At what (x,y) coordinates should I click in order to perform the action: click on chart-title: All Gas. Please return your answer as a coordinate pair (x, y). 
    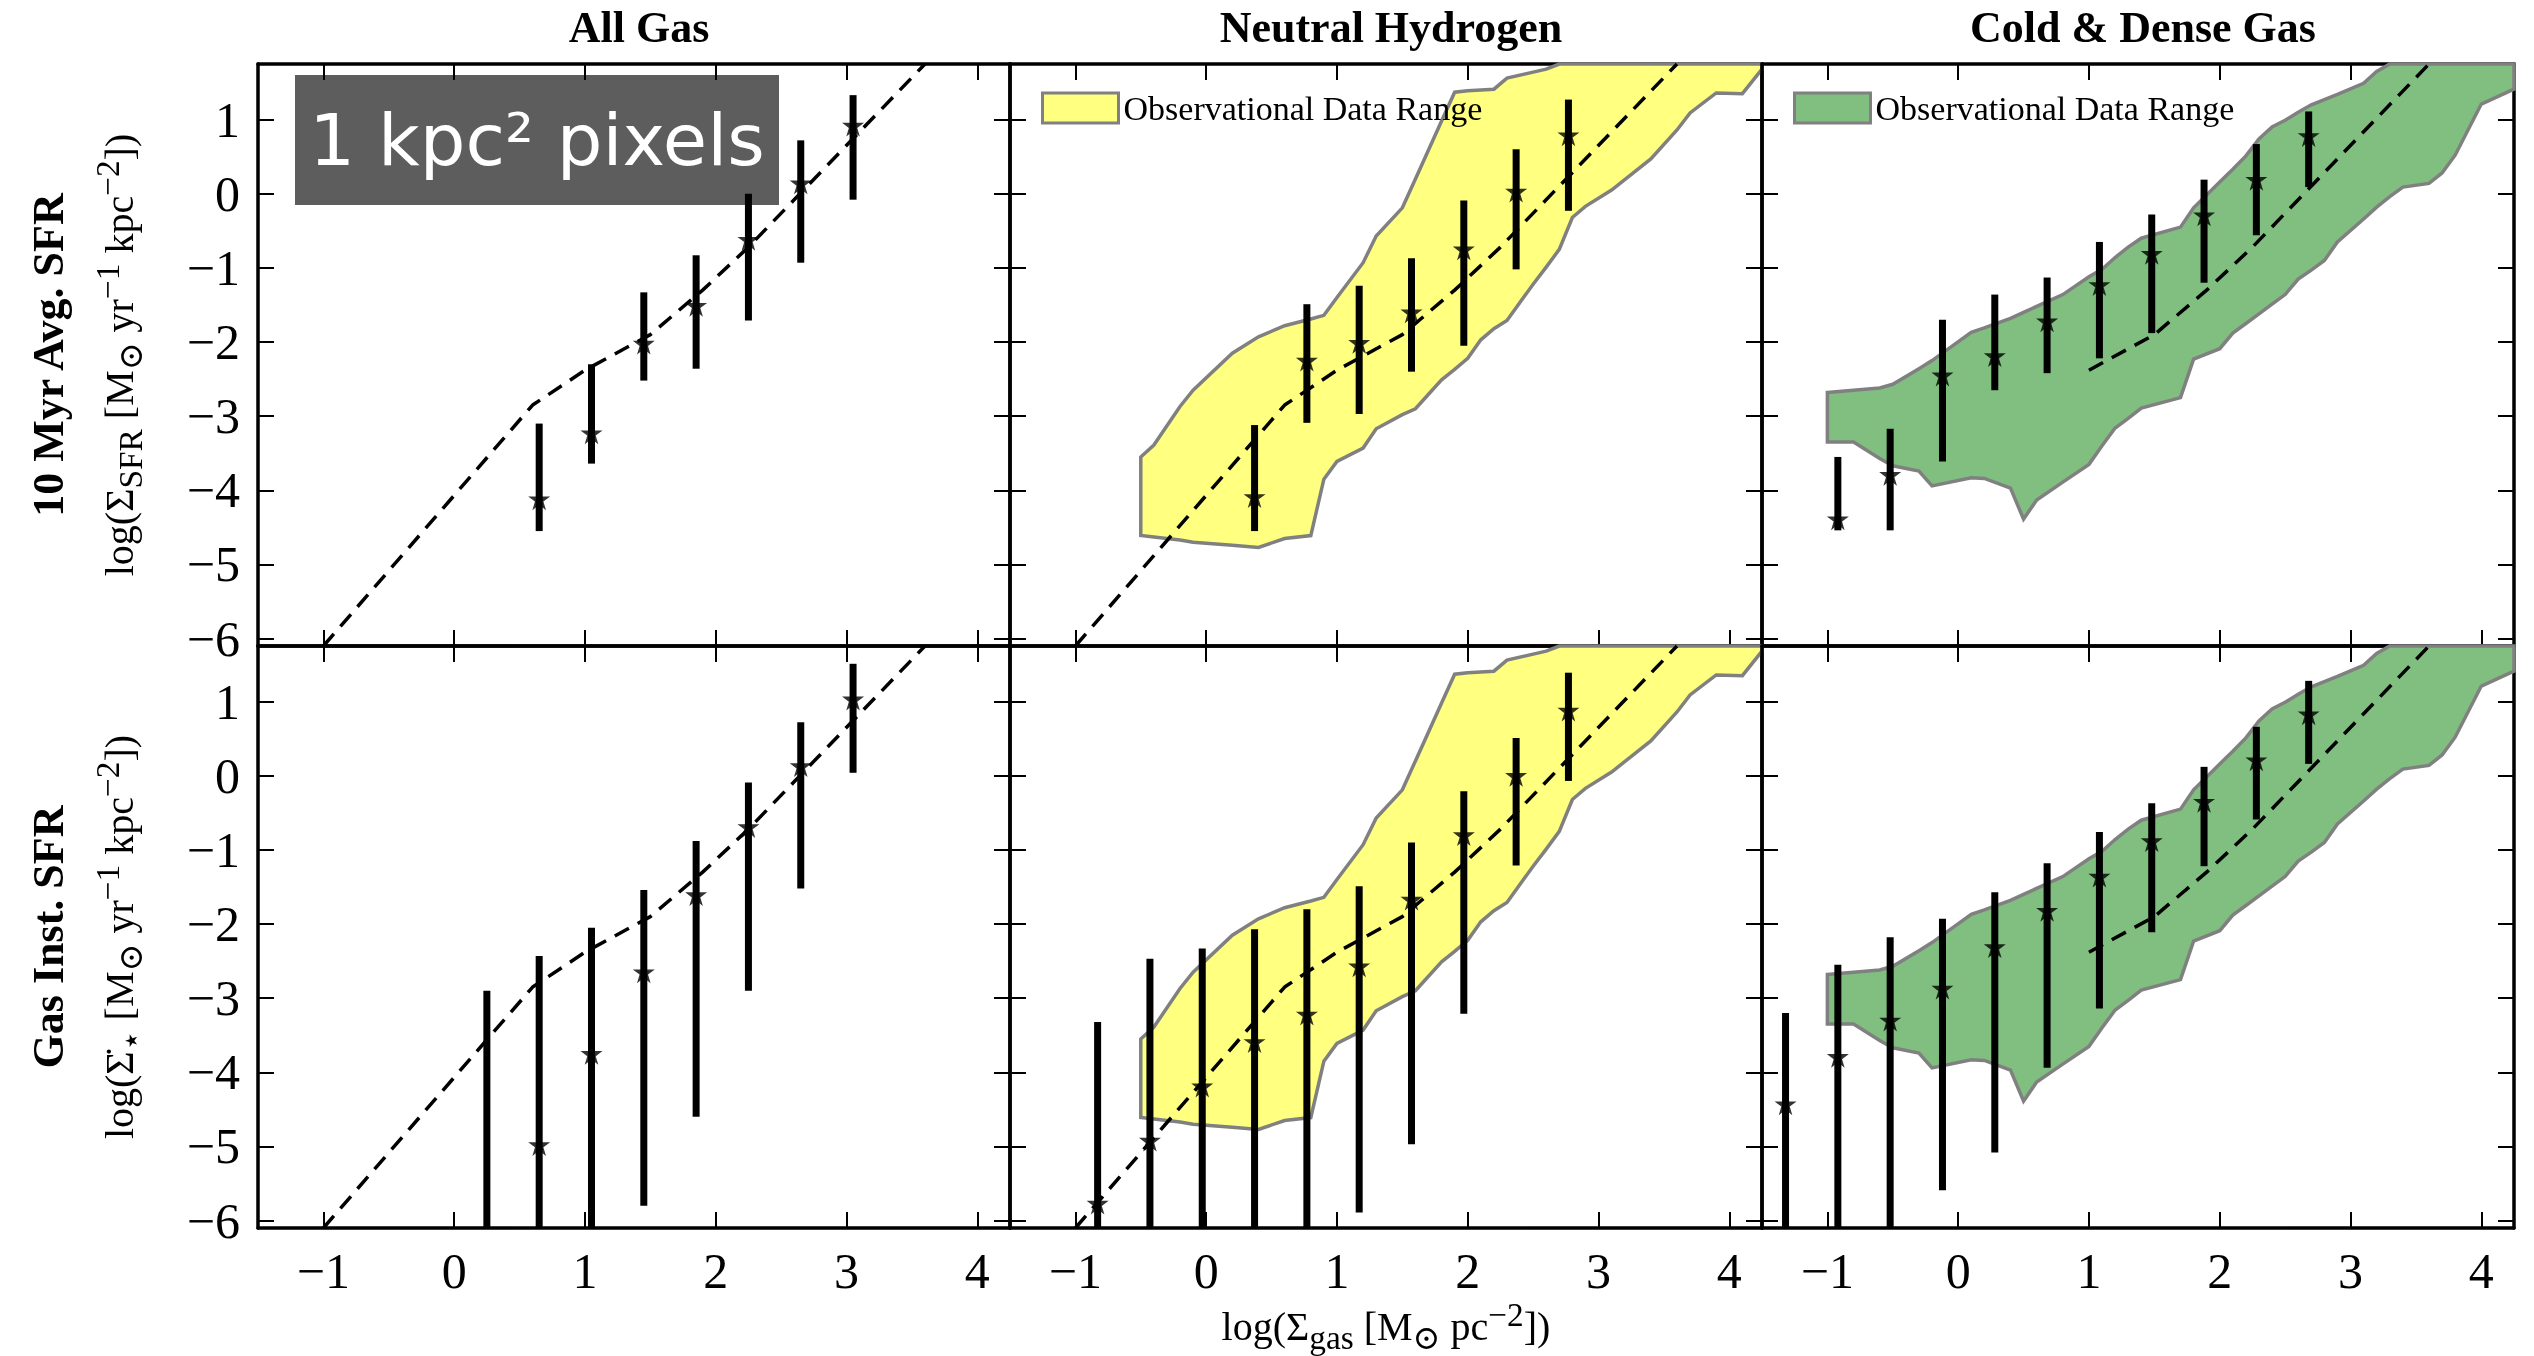
    Looking at the image, I should click on (639, 27).